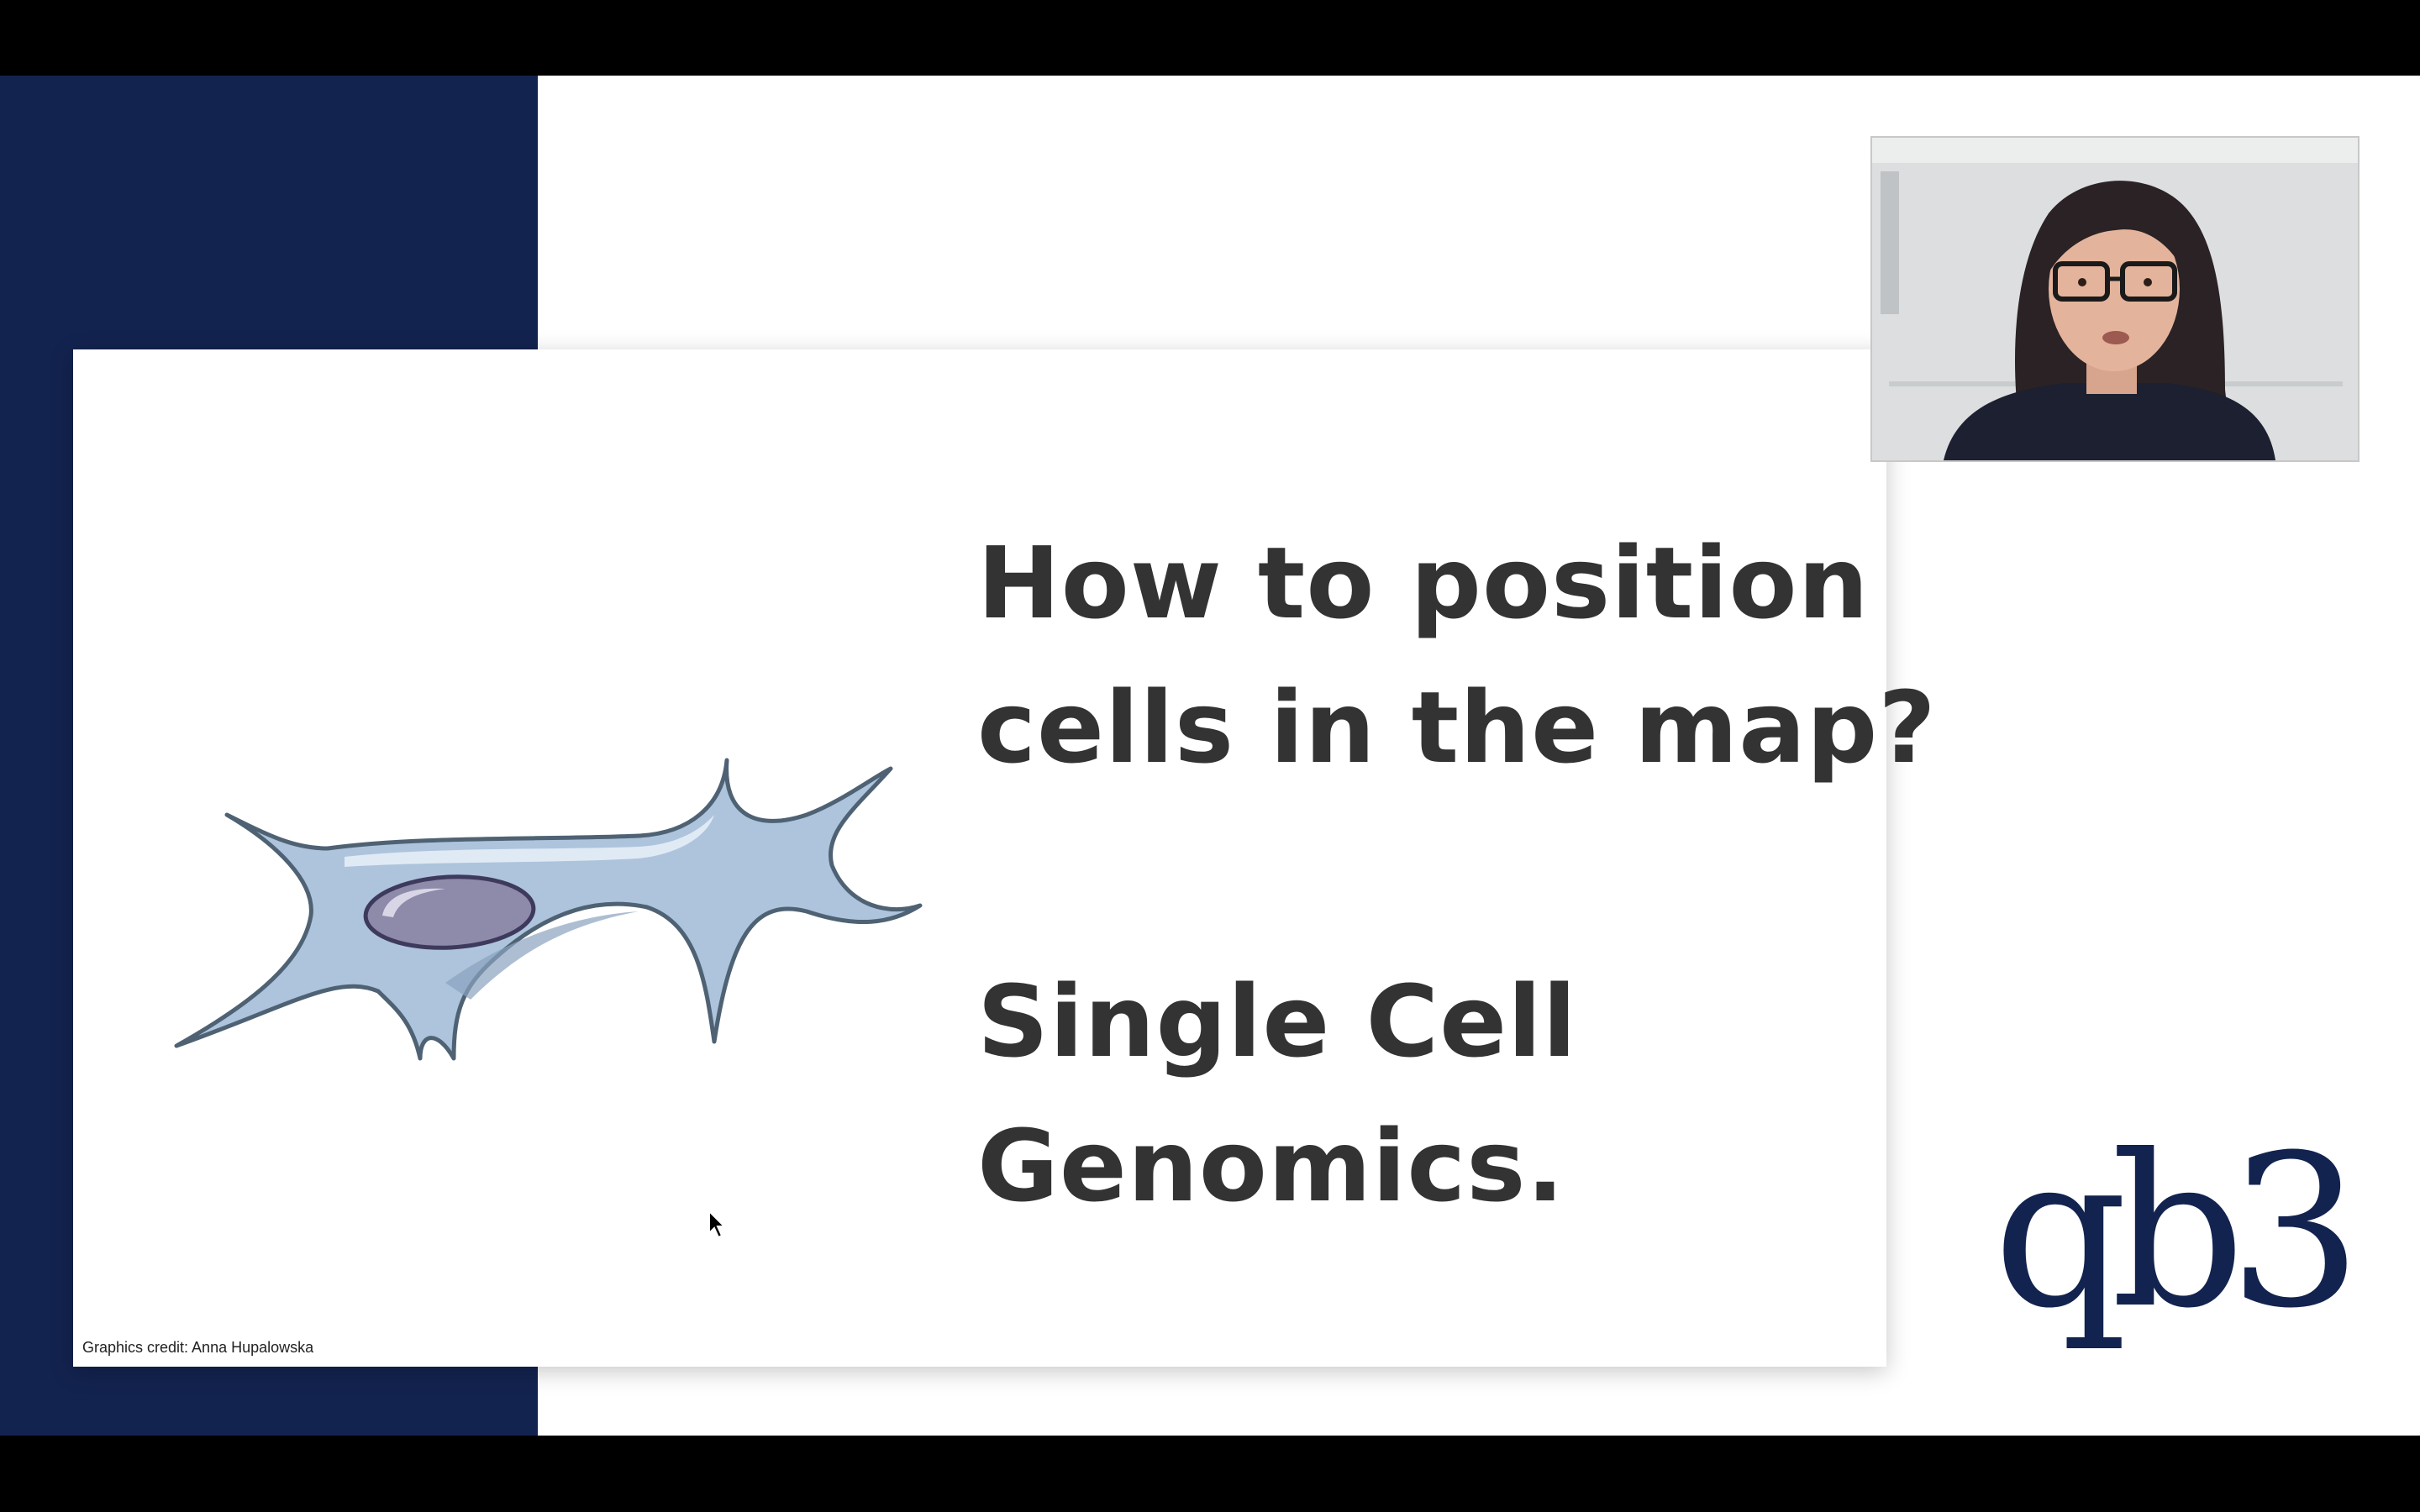 The width and height of the screenshot is (2420, 1512). I want to click on letterbox-top, so click(1210, 38).